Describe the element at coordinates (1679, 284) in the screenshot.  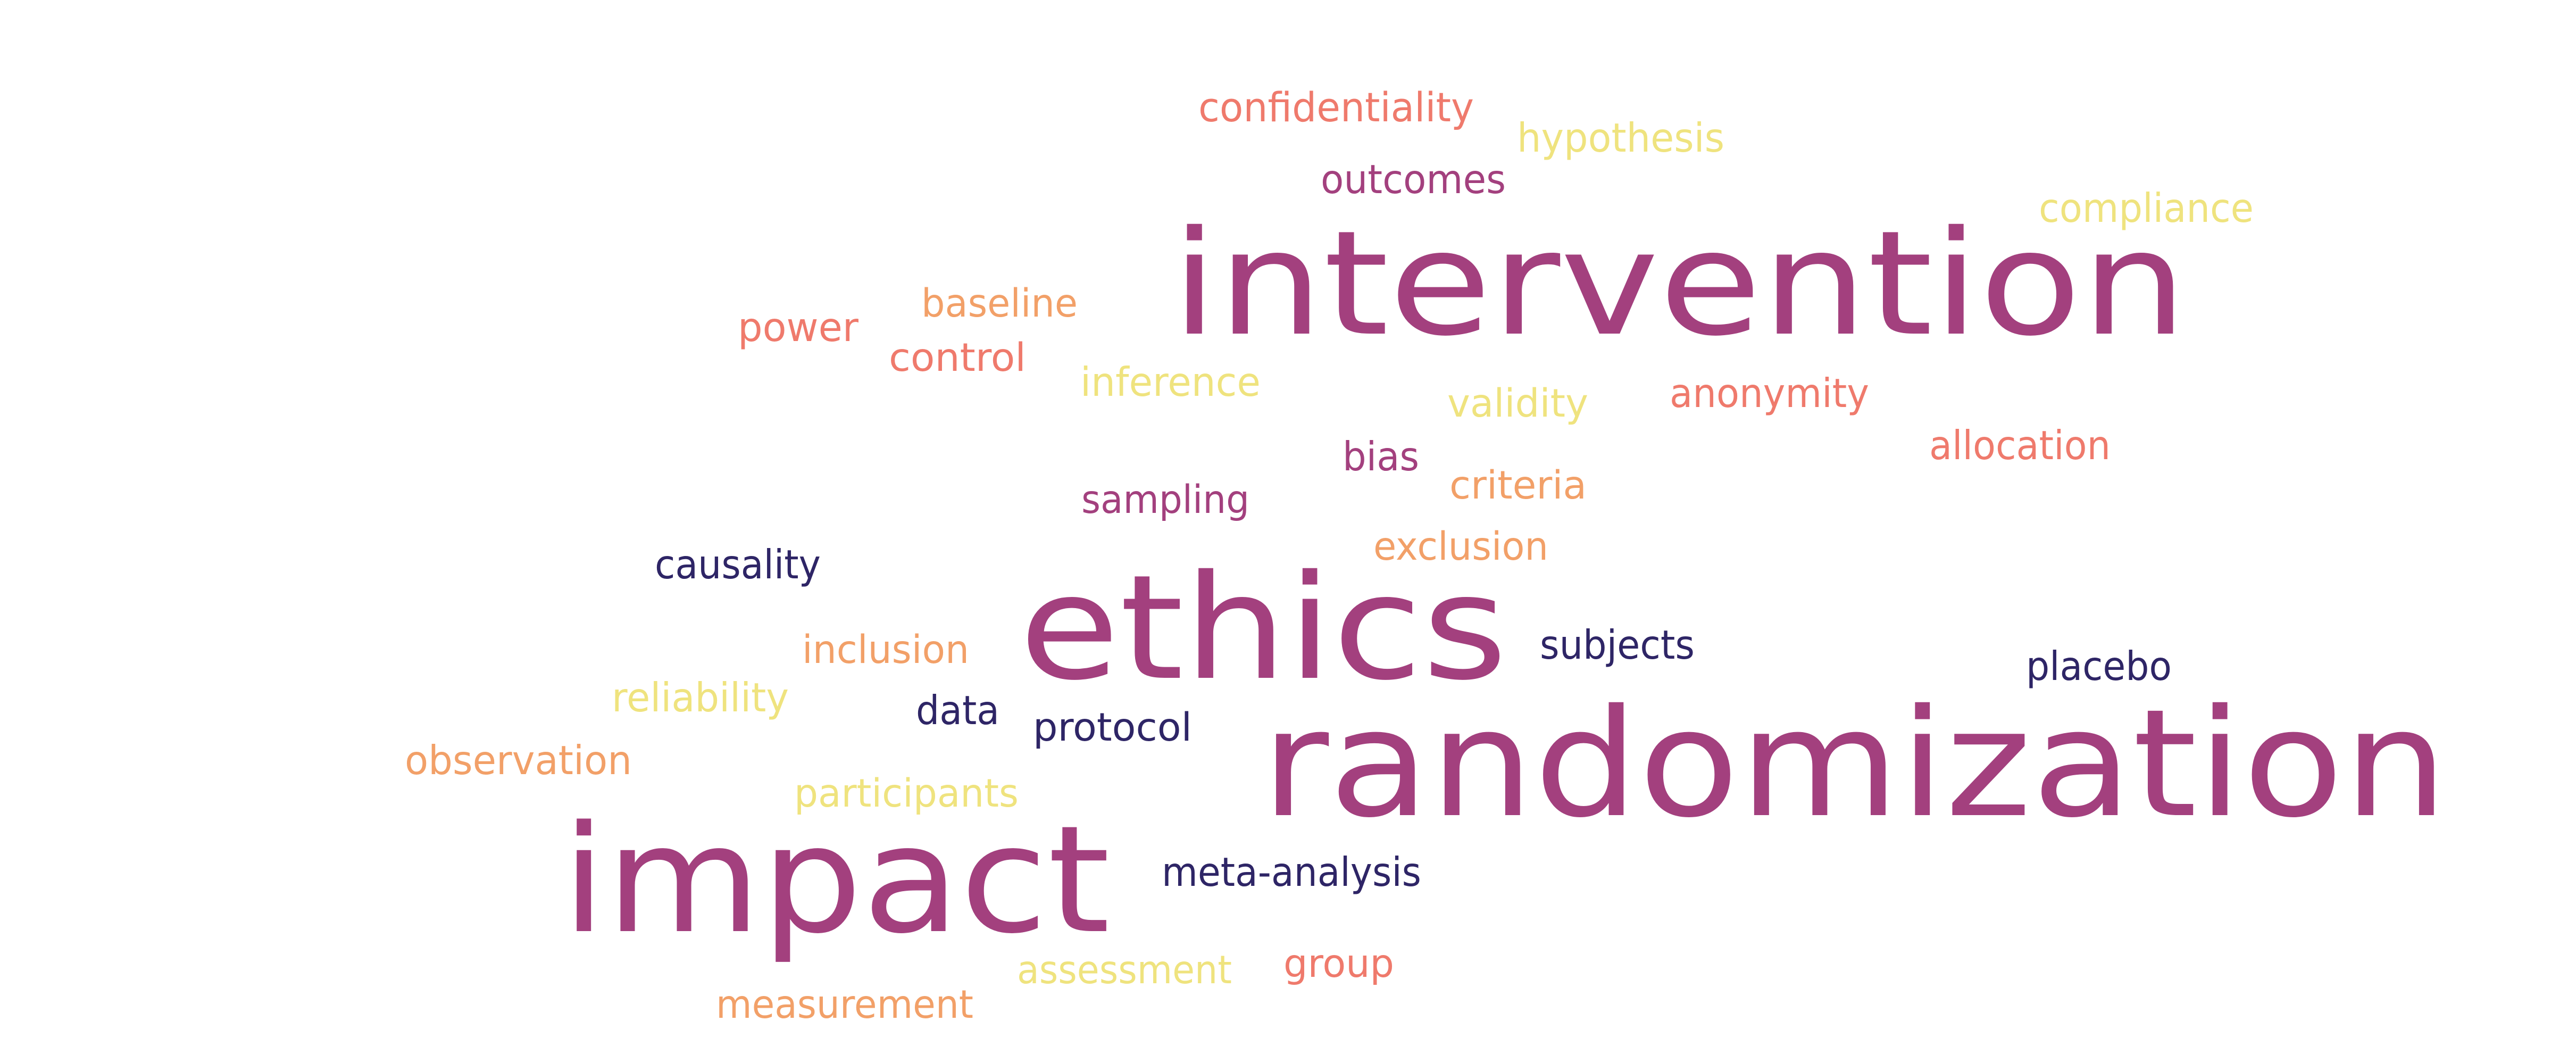
I see `word-intervention: intervention` at that location.